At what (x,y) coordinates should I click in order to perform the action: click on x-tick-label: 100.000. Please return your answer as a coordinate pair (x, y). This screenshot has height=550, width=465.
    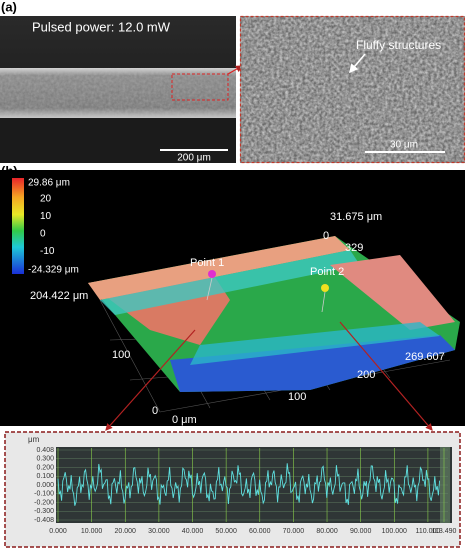
    Looking at the image, I should click on (394, 531).